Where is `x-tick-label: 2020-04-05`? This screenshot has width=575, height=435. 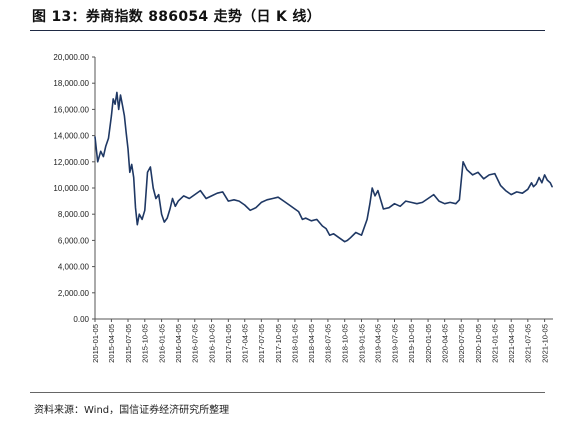 x-tick-label: 2020-04-05 is located at coordinates (444, 343).